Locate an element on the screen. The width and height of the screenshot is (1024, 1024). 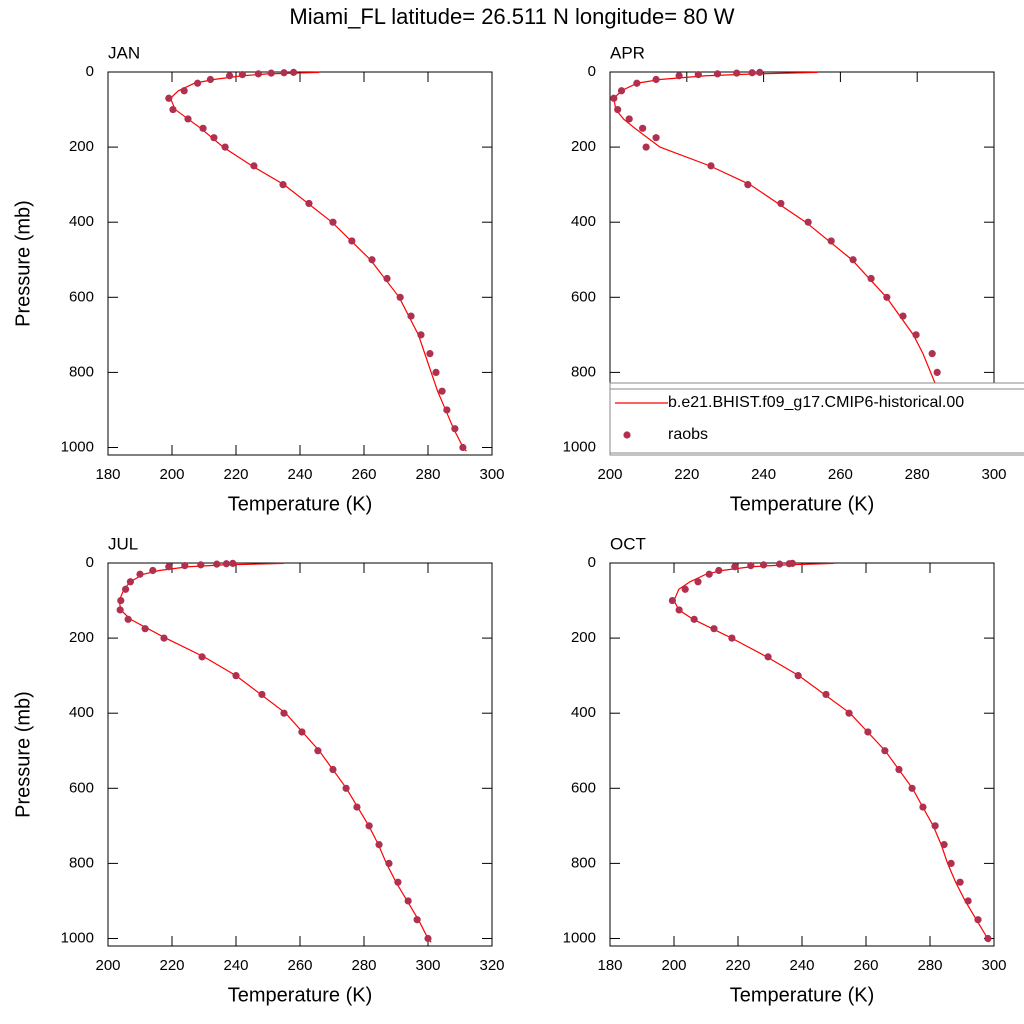
y-tick-label: 1000 is located at coordinates (77, 937).